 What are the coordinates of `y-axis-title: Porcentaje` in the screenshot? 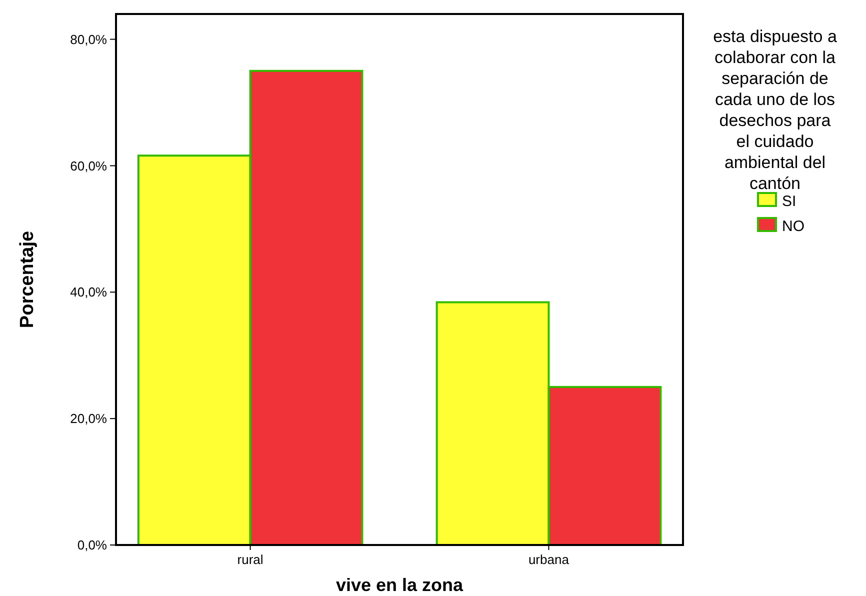 It's located at (27, 279).